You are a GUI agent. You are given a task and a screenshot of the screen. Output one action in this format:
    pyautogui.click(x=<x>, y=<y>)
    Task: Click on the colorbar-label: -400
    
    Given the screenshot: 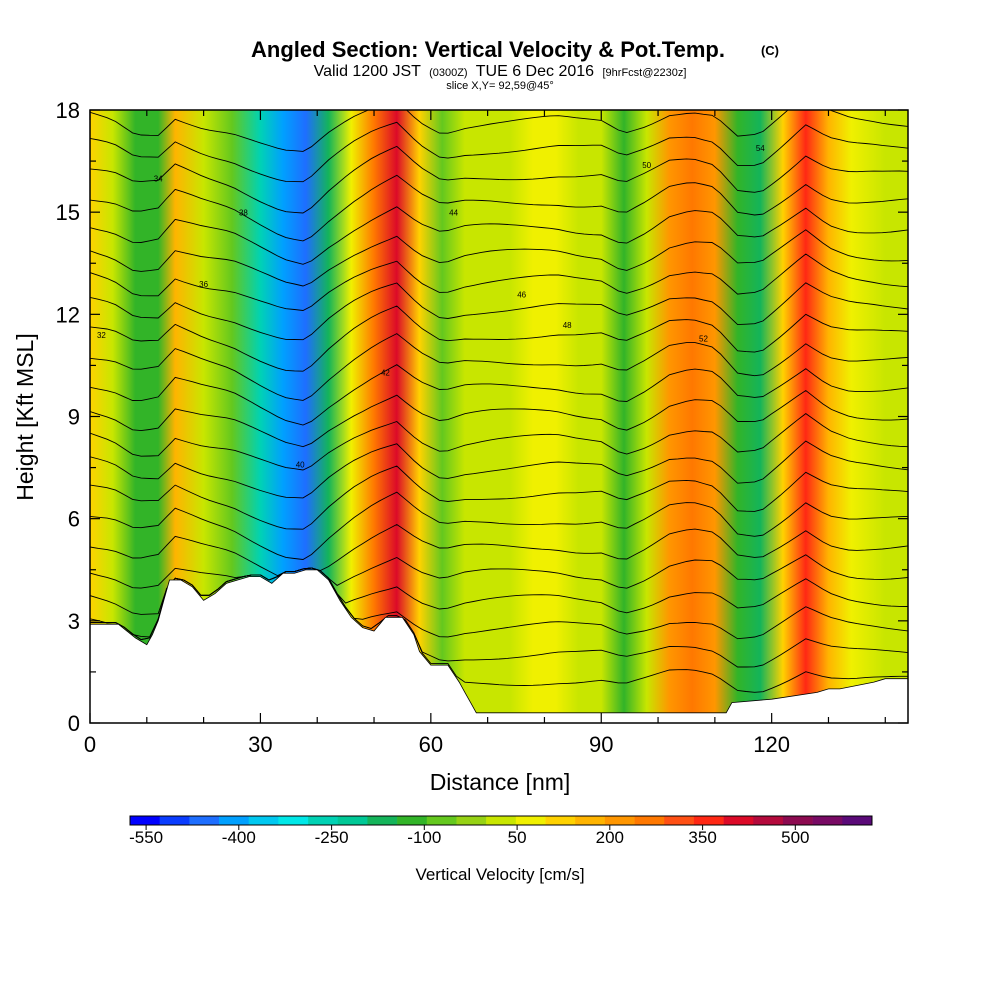 What is the action you would take?
    pyautogui.click(x=239, y=837)
    